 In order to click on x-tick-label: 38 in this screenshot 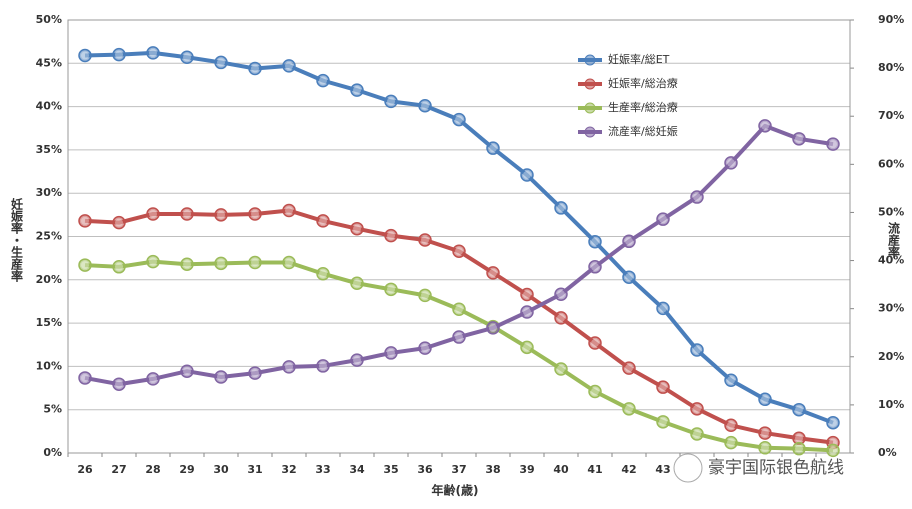, I will do `click(492, 469)`.